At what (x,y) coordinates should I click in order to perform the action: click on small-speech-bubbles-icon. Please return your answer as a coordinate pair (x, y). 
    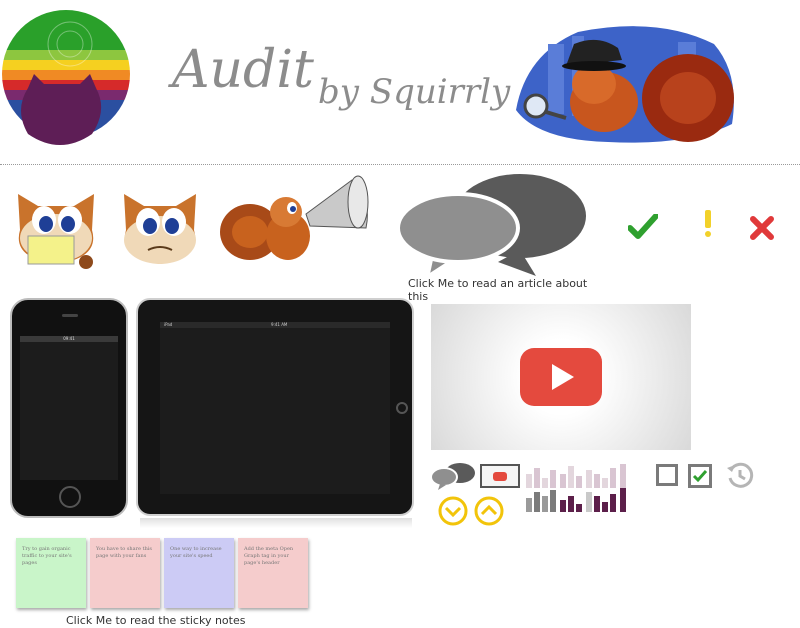
    Looking at the image, I should click on (453, 476).